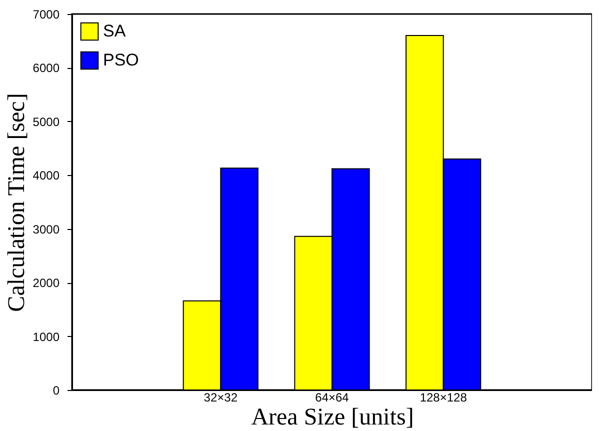  Describe the element at coordinates (444, 397) in the screenshot. I see `x-tick-label: 128×128` at that location.